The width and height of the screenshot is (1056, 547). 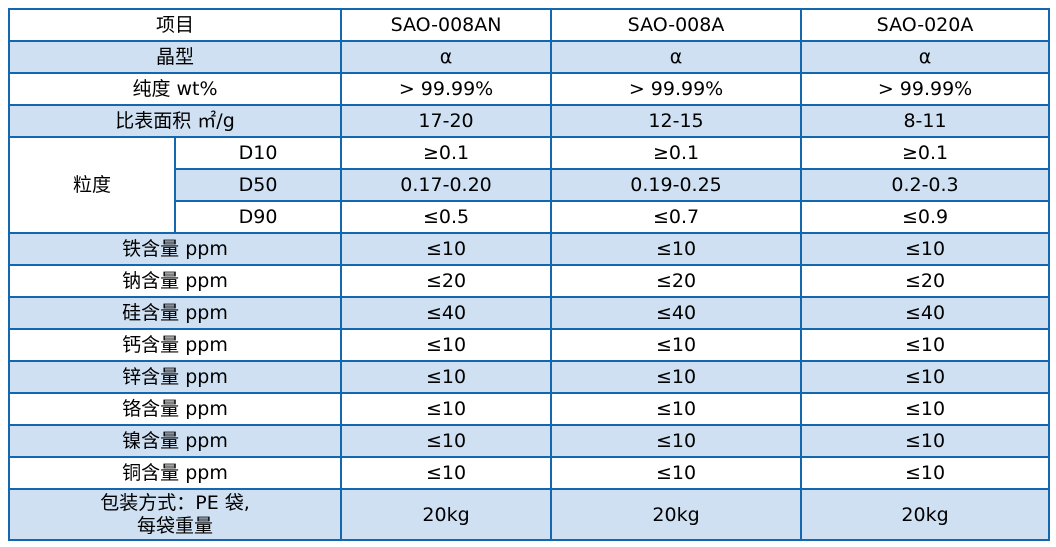 What do you see at coordinates (258, 153) in the screenshot?
I see `sub-row-label-d10: D10` at bounding box center [258, 153].